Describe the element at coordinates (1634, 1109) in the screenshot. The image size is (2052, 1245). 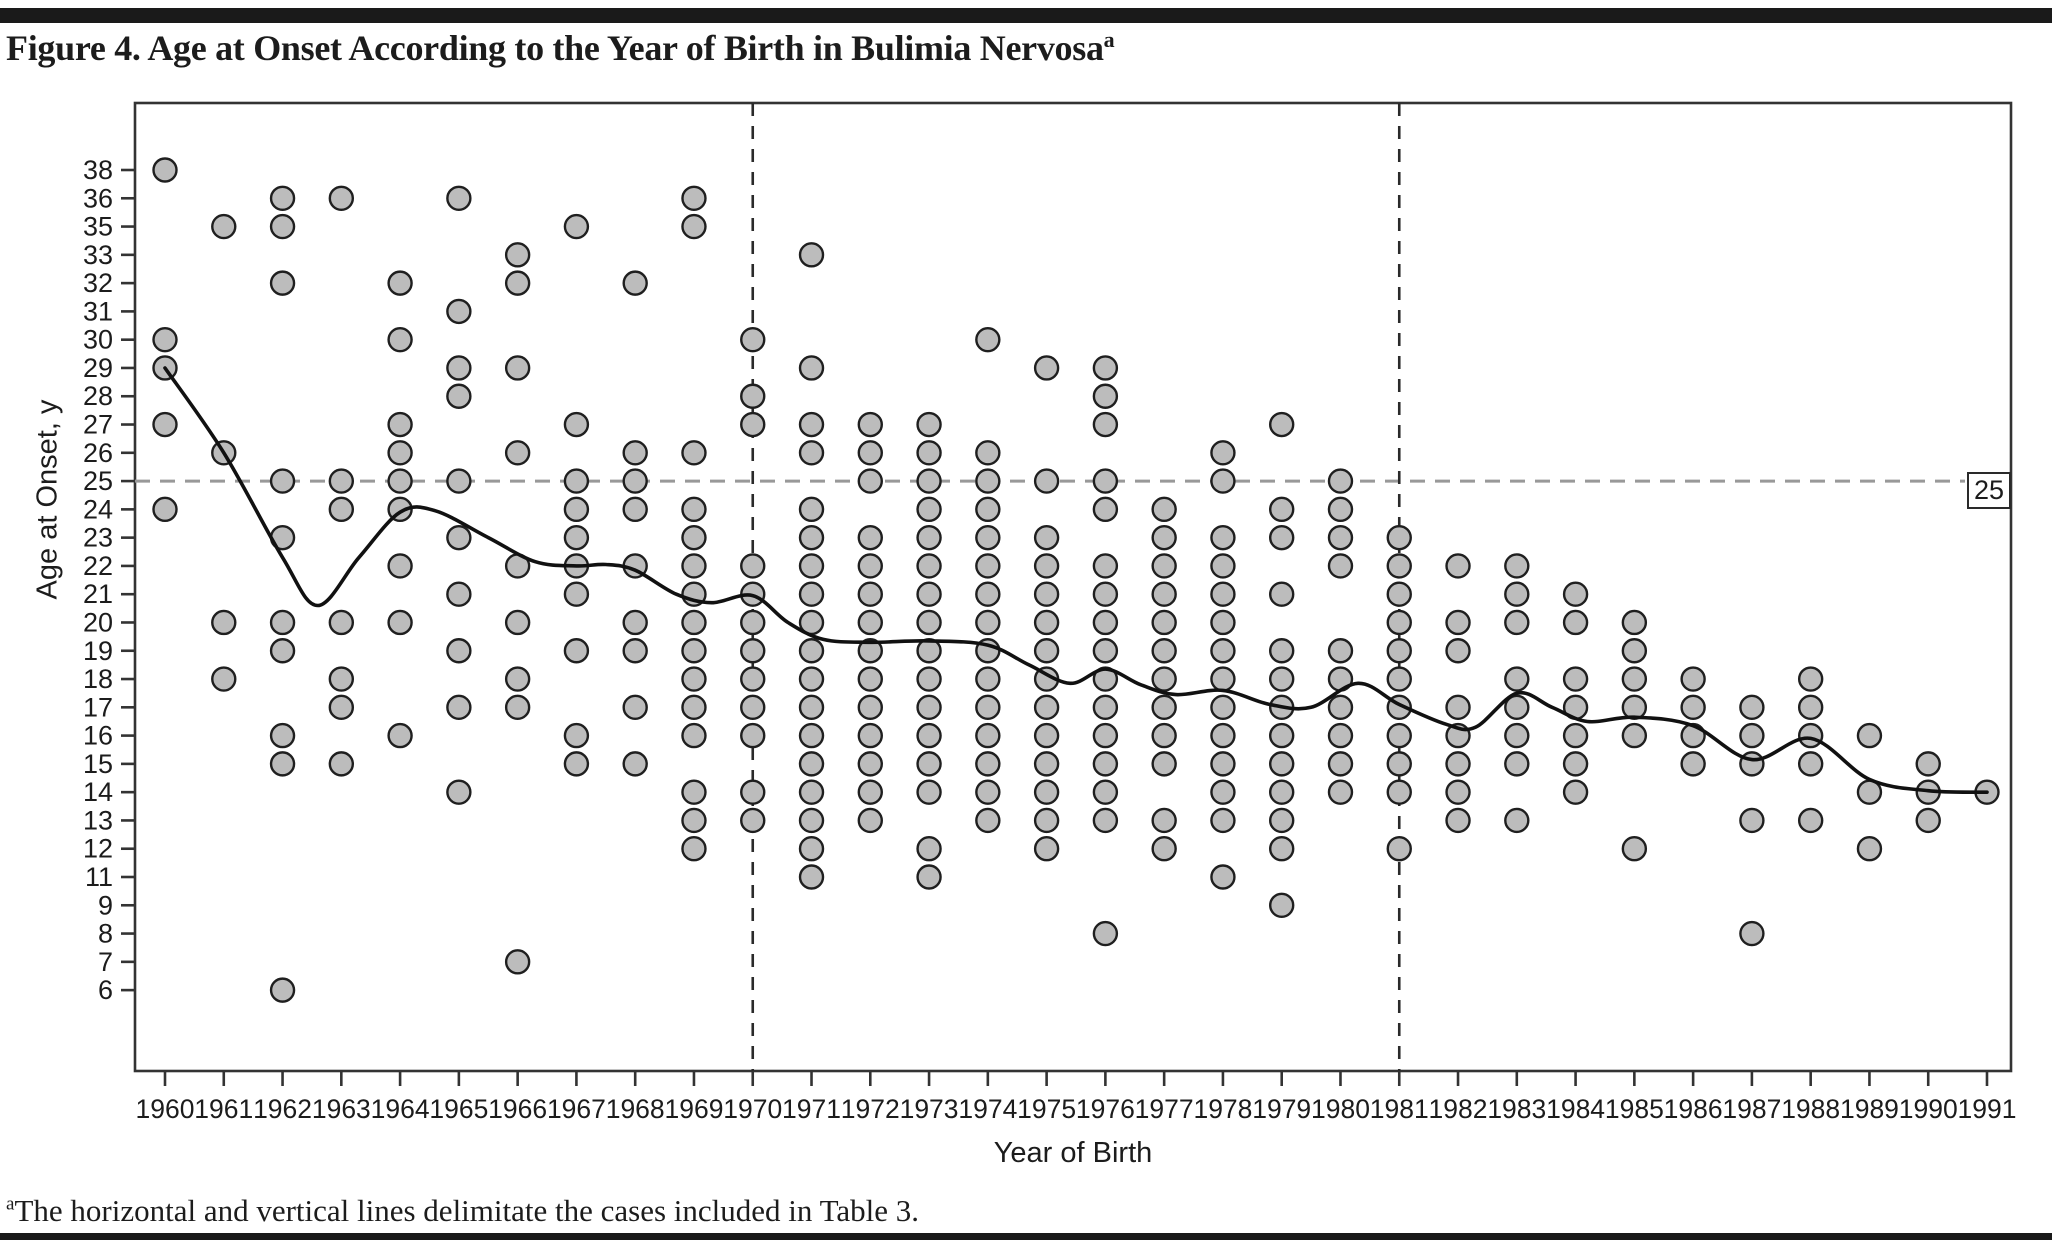
I see `x-tick-label: 1985` at that location.